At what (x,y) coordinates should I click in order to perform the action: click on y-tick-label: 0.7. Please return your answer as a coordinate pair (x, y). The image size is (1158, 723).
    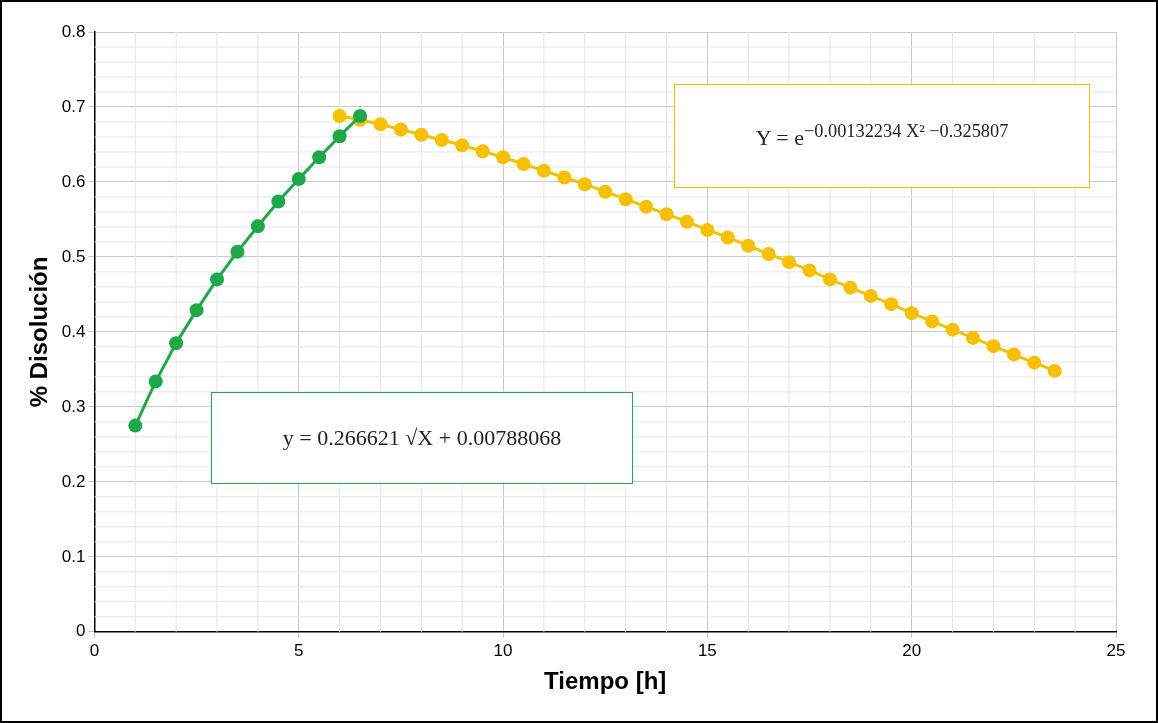
    Looking at the image, I should click on (73, 106).